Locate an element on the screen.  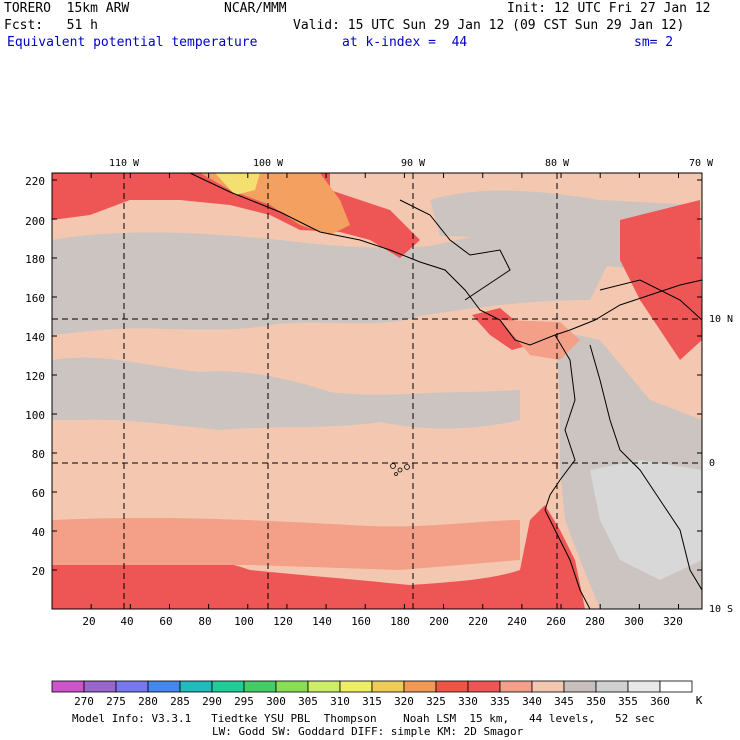
x-tick-label: 20 is located at coordinates (88, 621).